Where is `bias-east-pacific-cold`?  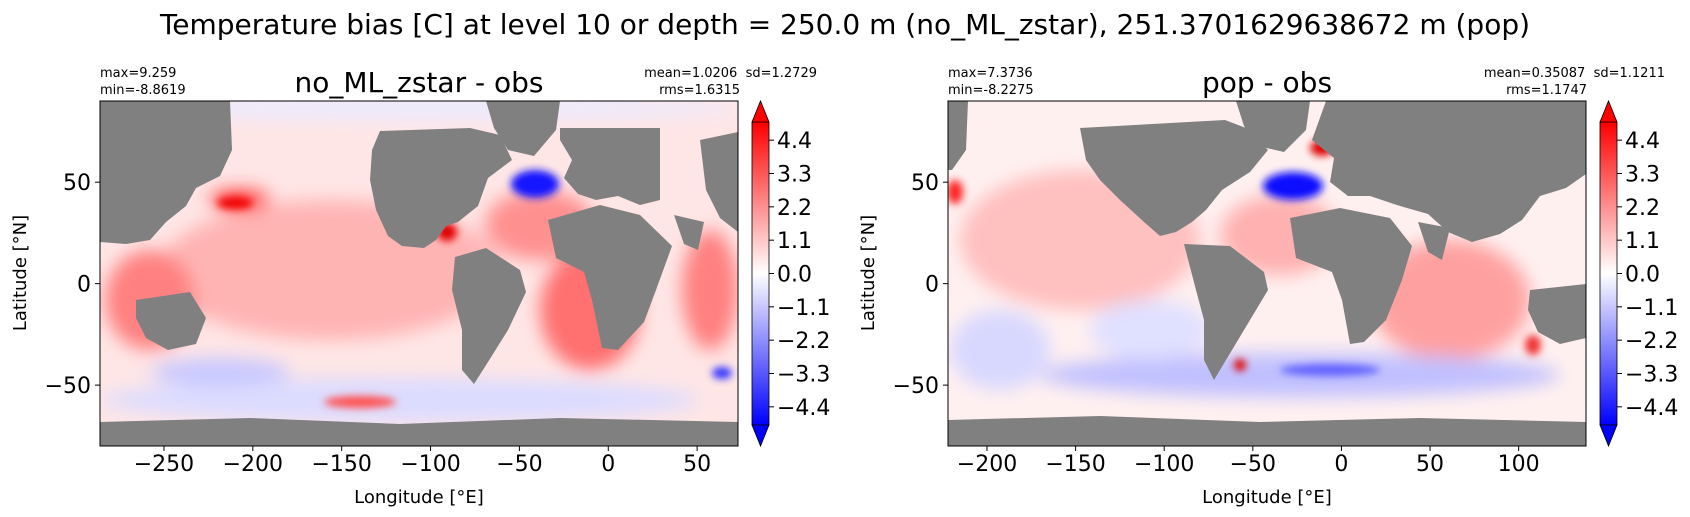 bias-east-pacific-cold is located at coordinates (1150, 330).